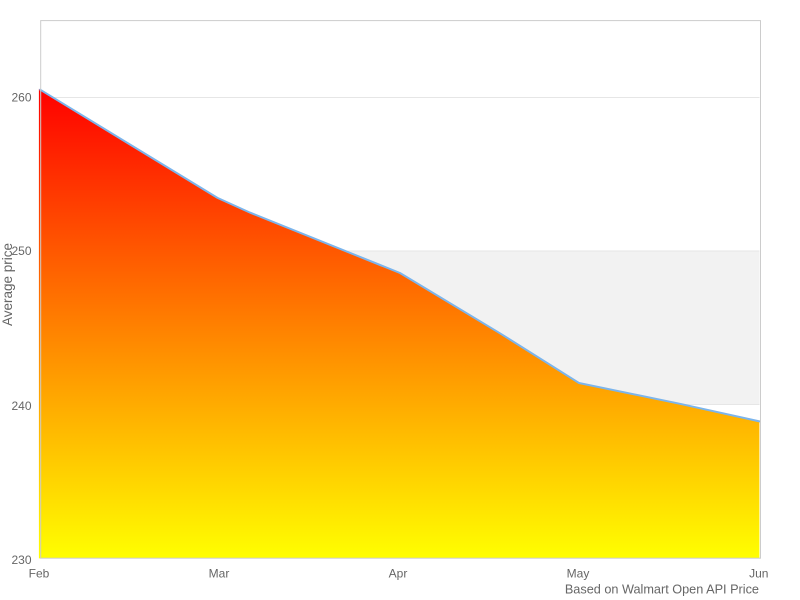  I want to click on svg-text: 230, so click(21, 560).